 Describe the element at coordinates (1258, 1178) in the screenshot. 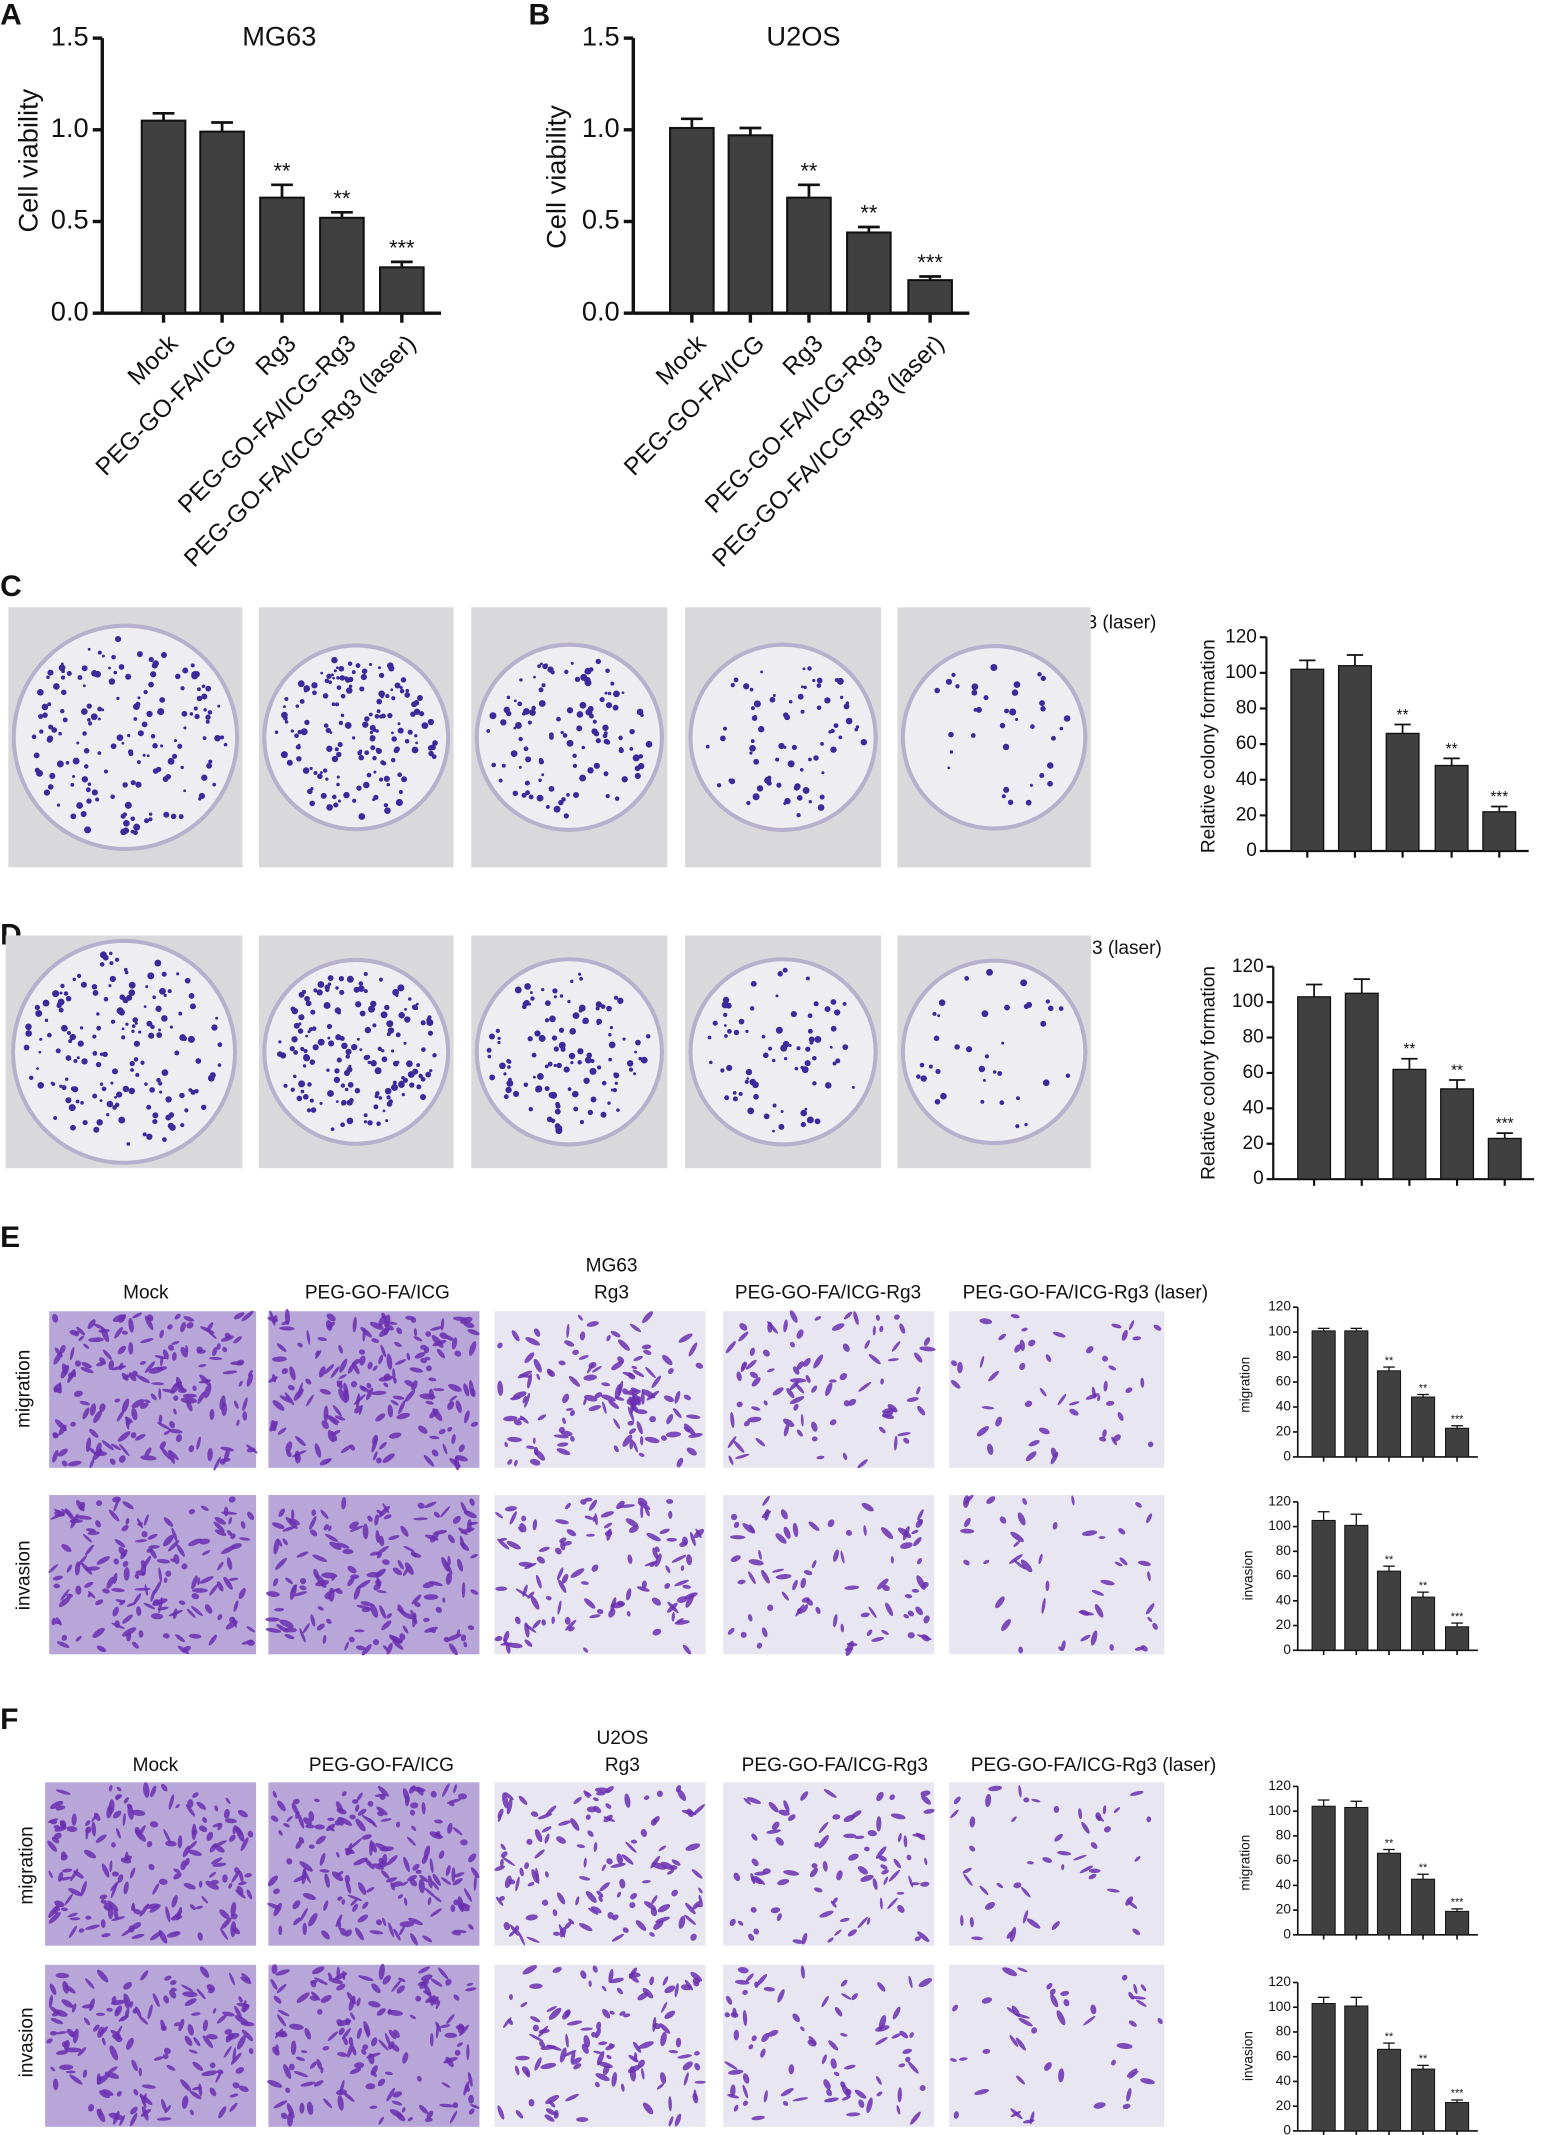

I see `y-tick-label: 0` at that location.